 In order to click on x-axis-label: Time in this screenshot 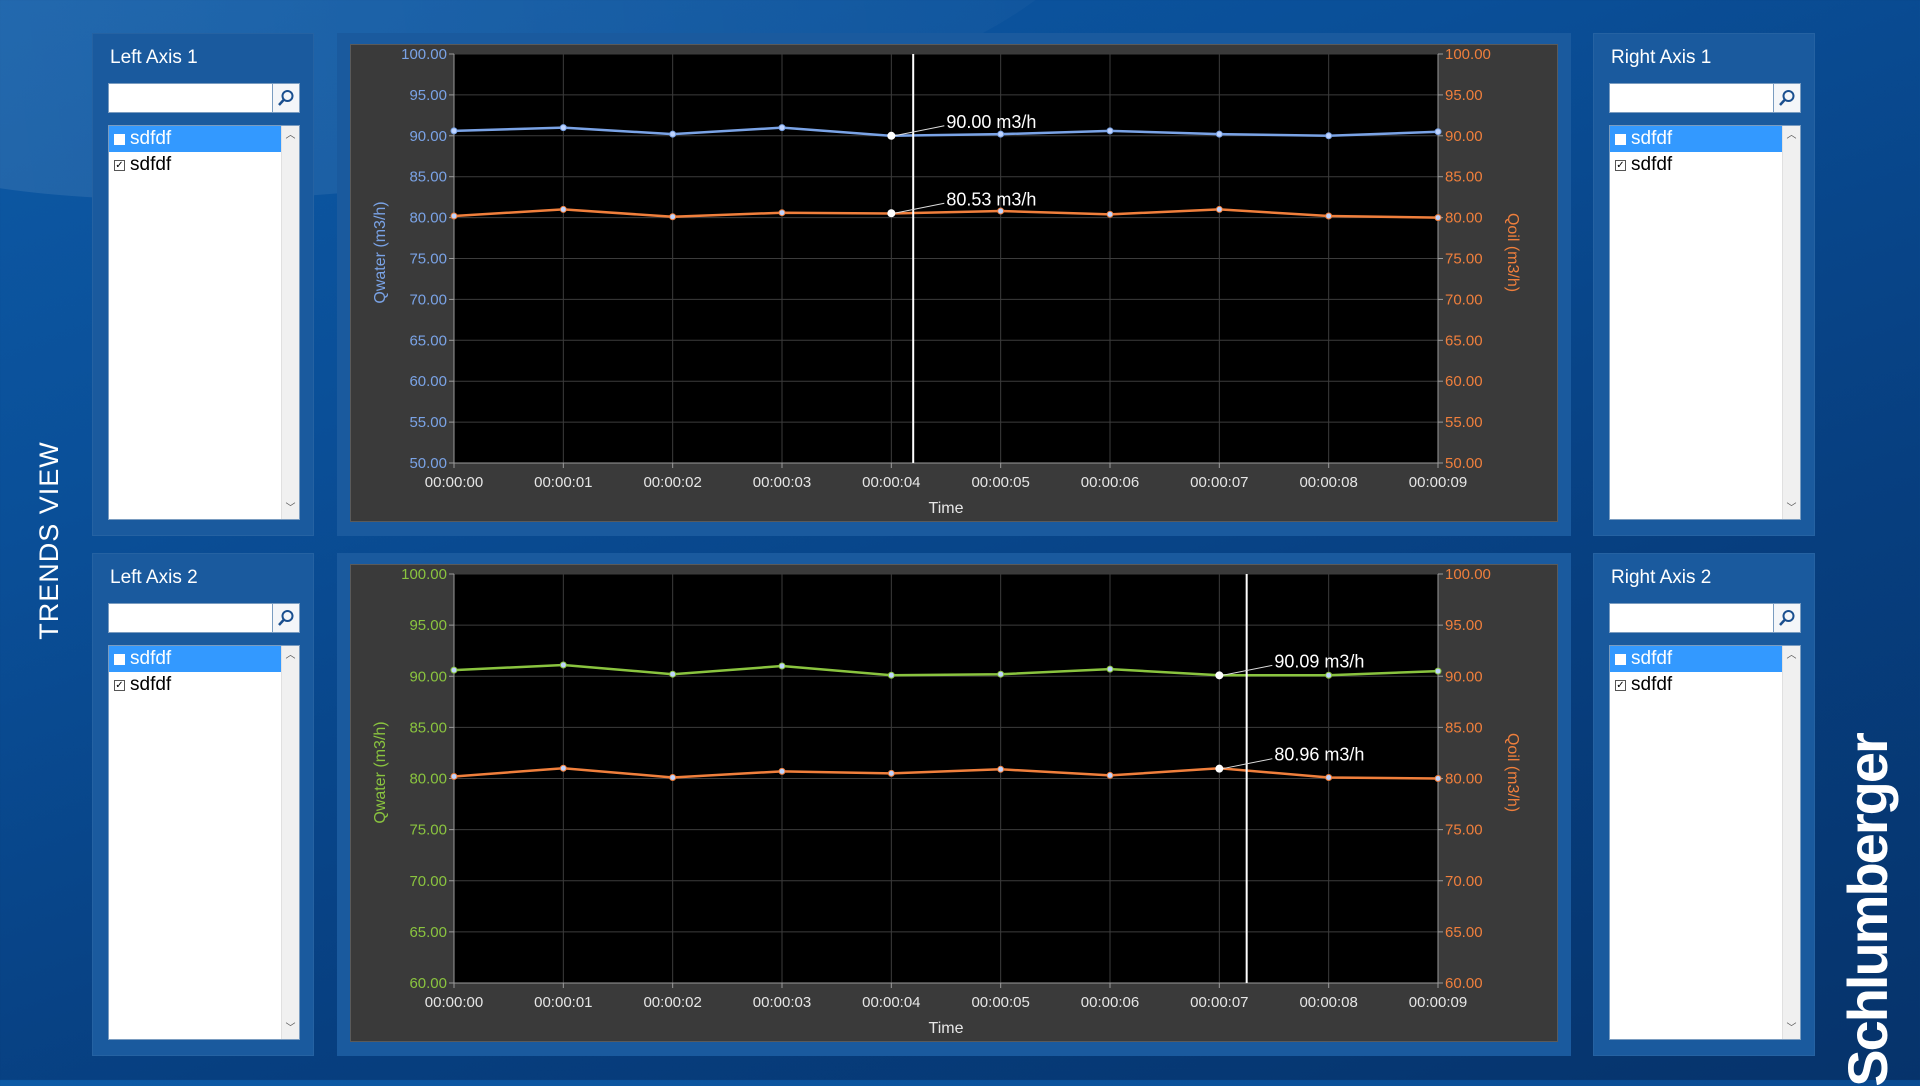, I will do `click(946, 1028)`.